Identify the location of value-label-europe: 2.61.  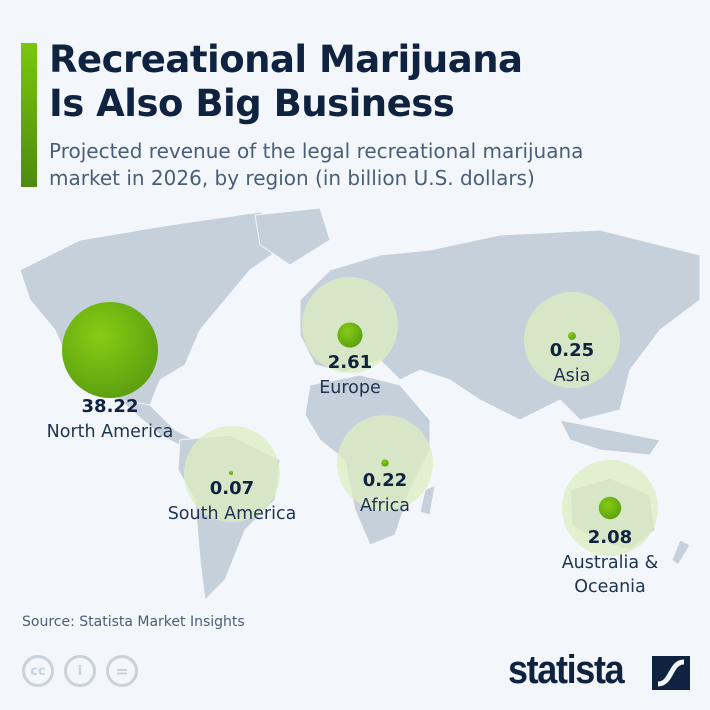
(350, 362).